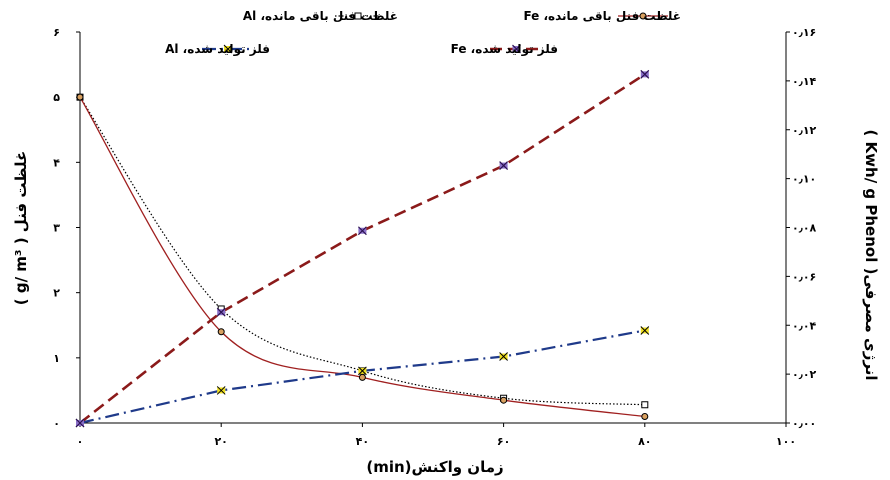  I want to click on left-y-tick-label: ۳, so click(56, 228).